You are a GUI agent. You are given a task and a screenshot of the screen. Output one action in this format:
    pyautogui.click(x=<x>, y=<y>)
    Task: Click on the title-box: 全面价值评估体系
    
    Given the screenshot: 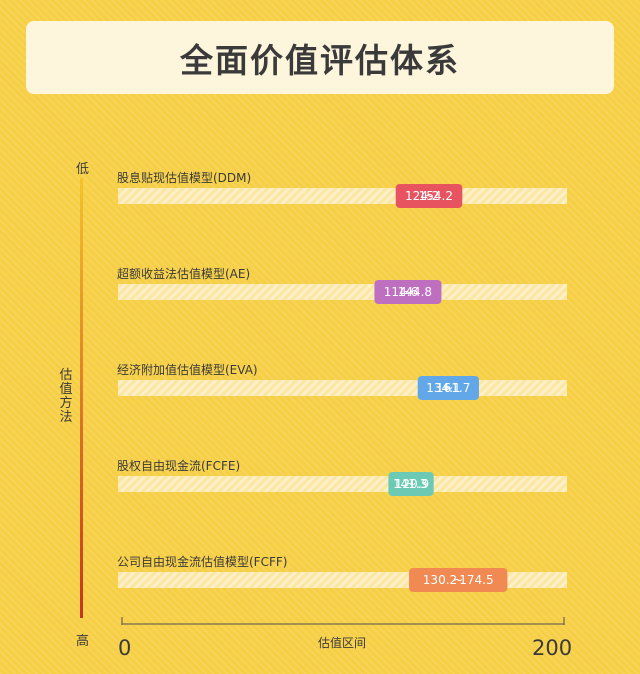 What is the action you would take?
    pyautogui.click(x=320, y=57)
    